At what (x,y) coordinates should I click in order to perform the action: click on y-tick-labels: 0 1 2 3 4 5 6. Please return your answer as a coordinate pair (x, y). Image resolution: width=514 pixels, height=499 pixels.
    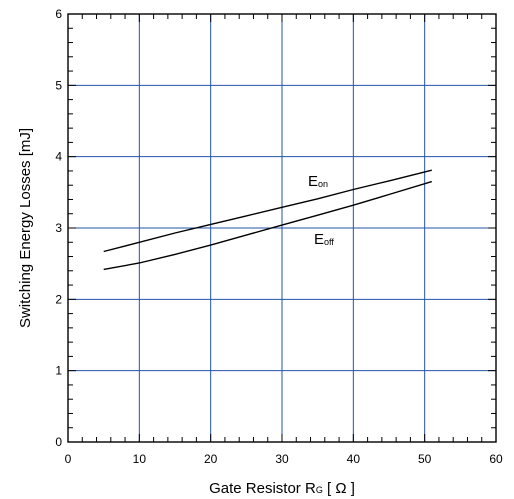
    Looking at the image, I should click on (58, 228).